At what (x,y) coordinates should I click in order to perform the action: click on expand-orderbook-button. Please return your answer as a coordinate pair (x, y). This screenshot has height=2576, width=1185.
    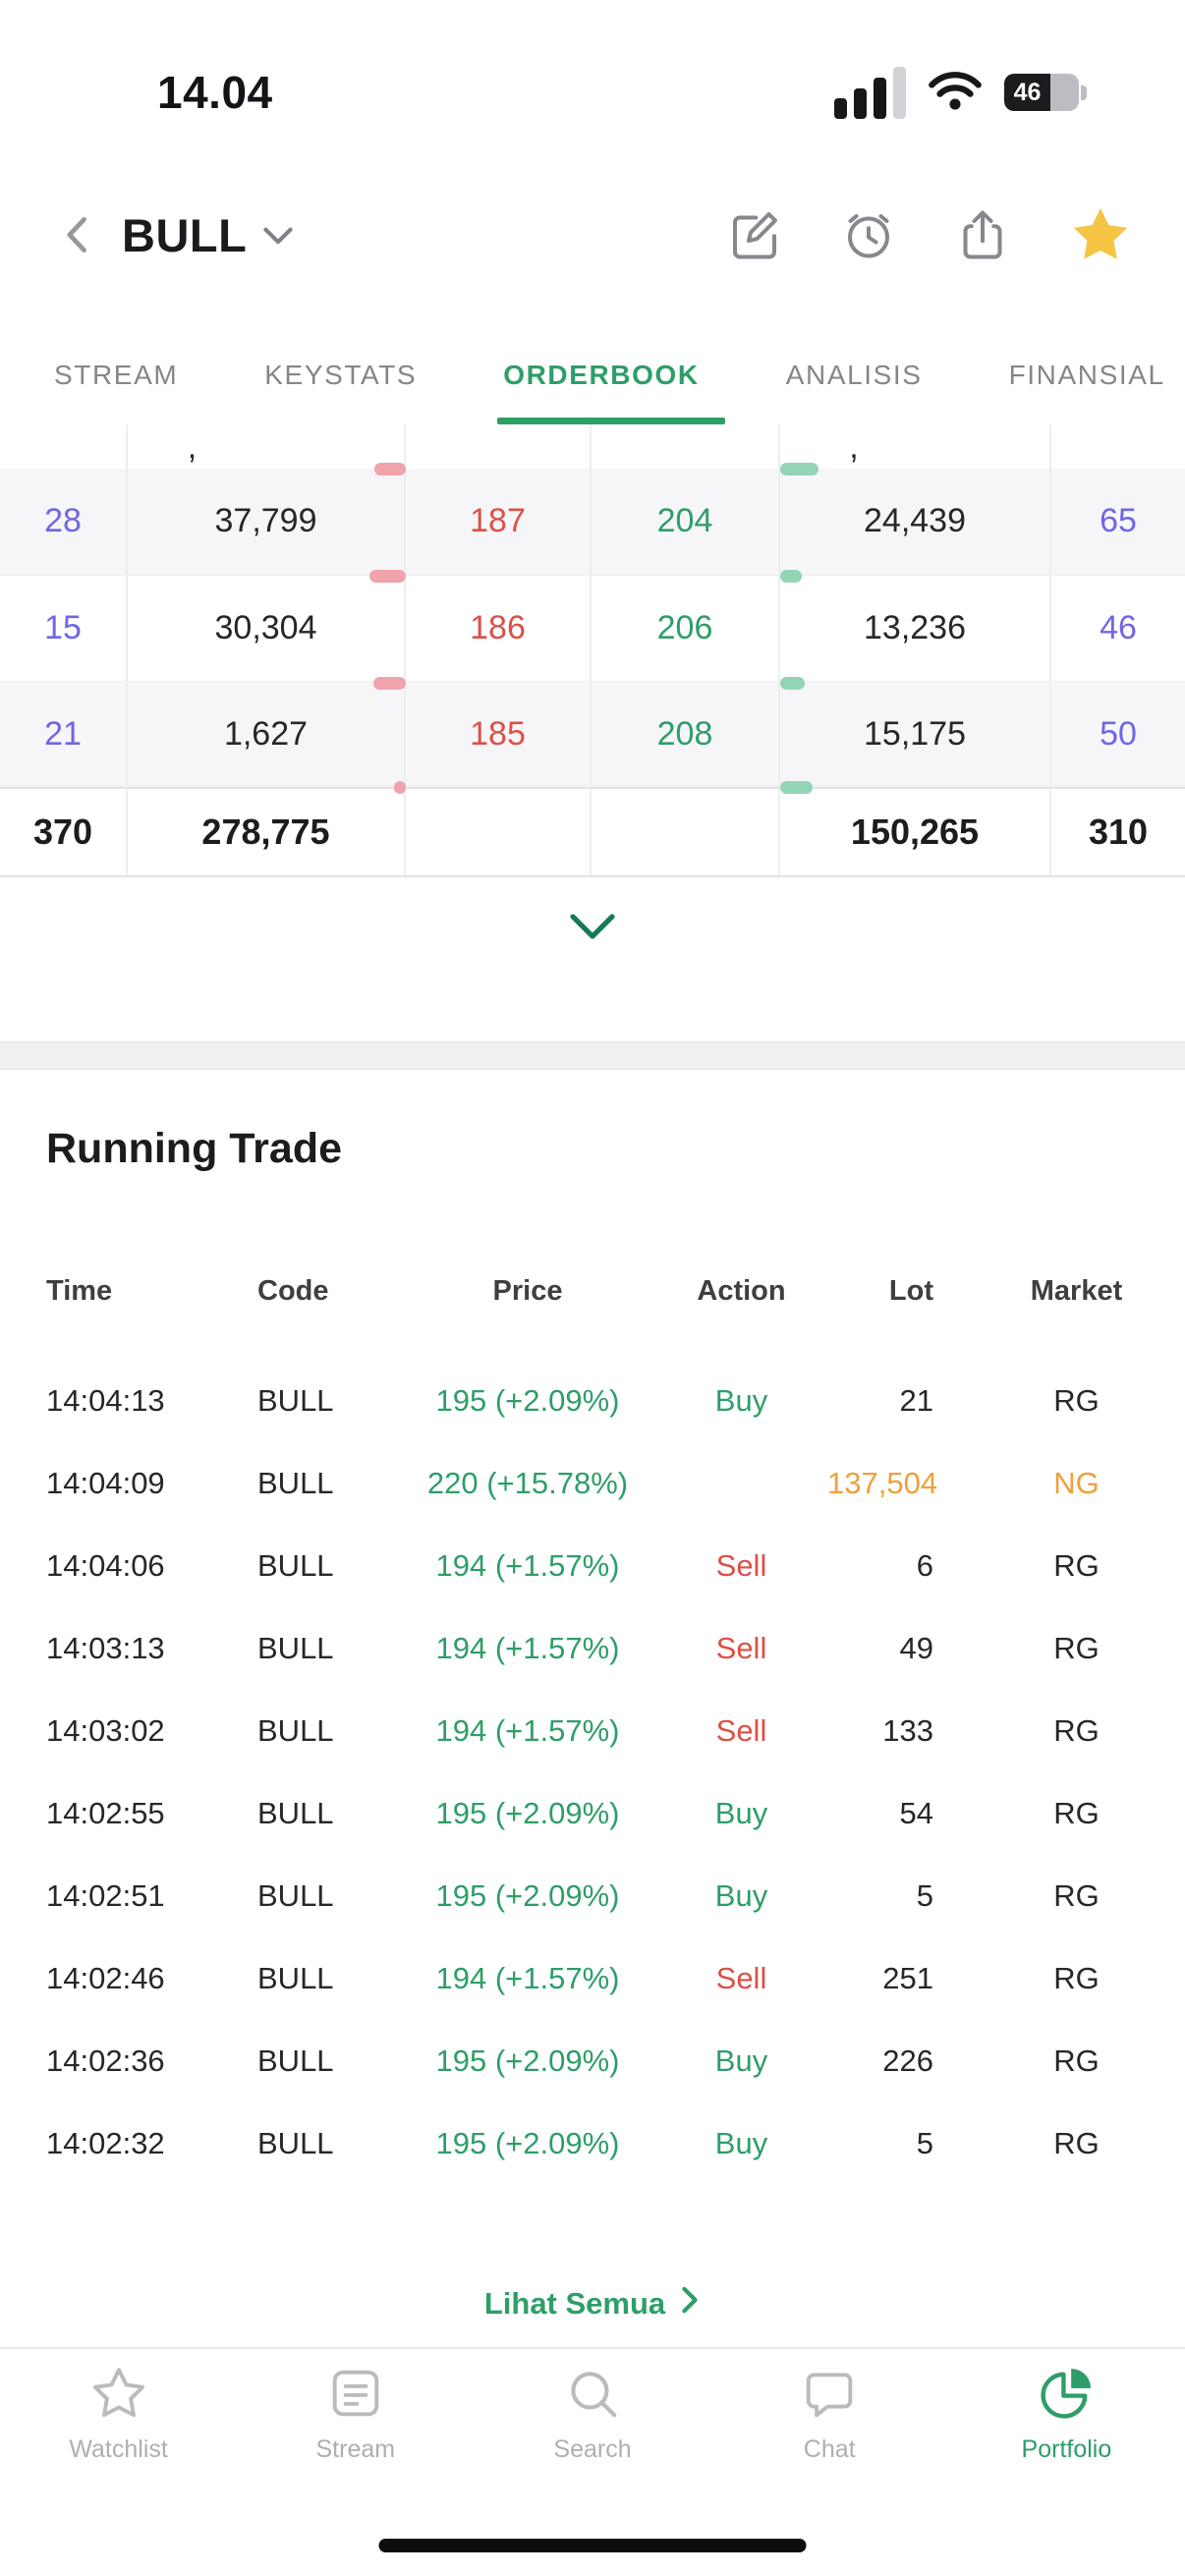
    Looking at the image, I should click on (592, 928).